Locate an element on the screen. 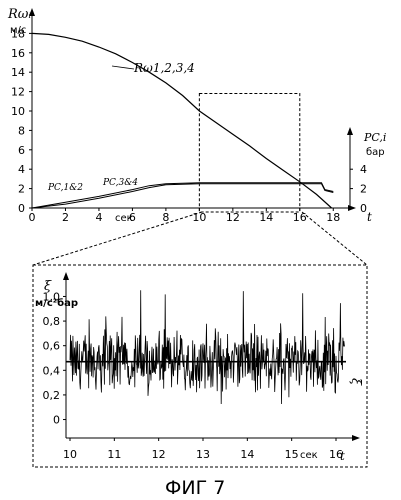  top-right-tick-label: 0 is located at coordinates (363, 208).